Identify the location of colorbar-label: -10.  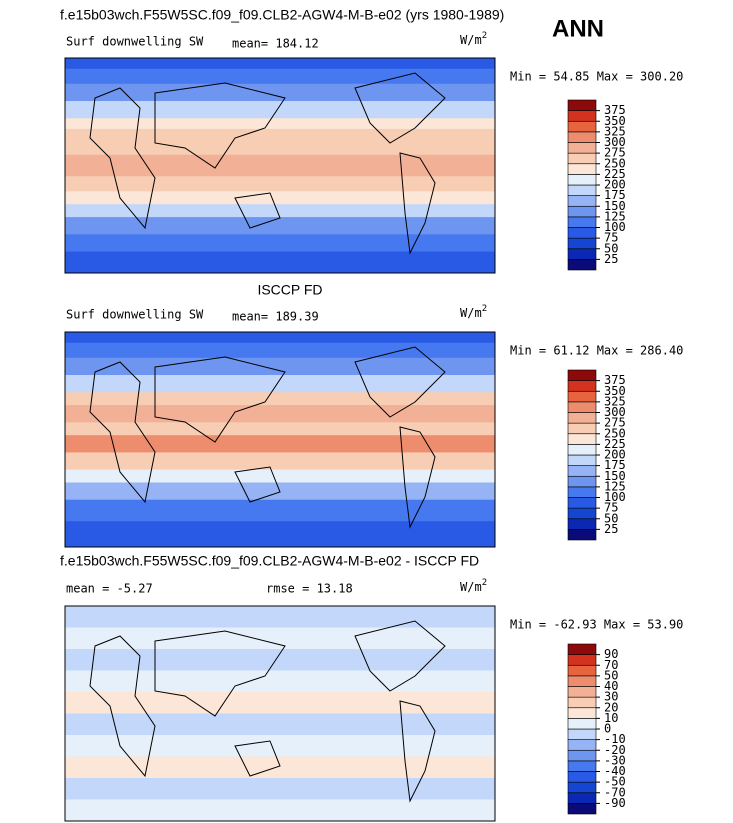
(615, 739).